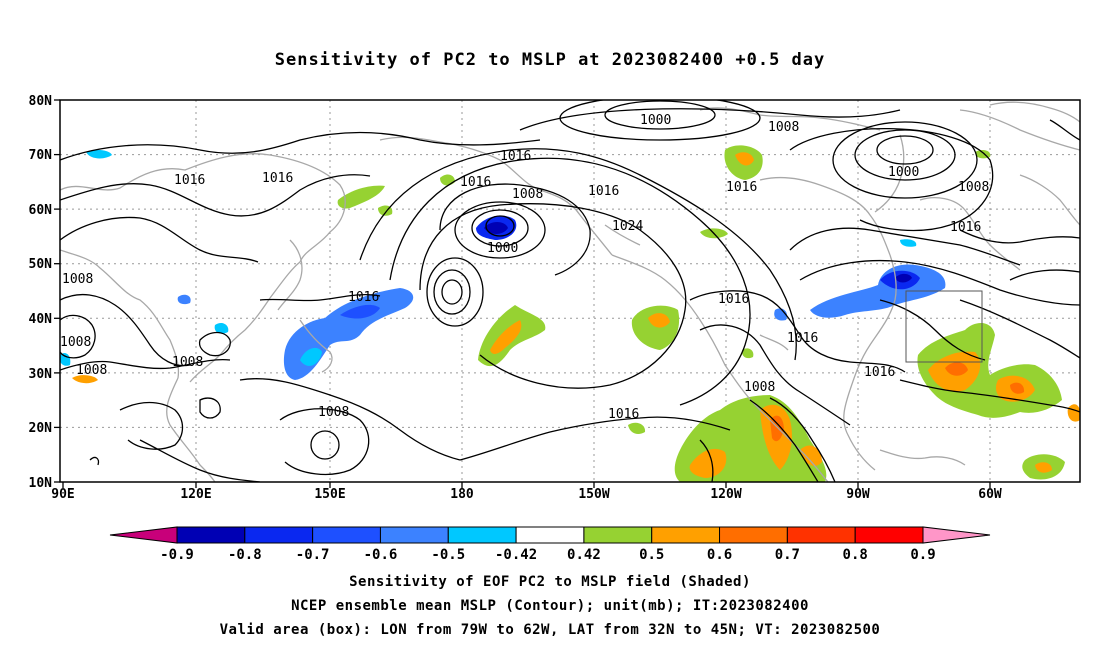 Image resolution: width=1100 pixels, height=650 pixels. Describe the element at coordinates (462, 494) in the screenshot. I see `lon-tick-label: 180` at that location.